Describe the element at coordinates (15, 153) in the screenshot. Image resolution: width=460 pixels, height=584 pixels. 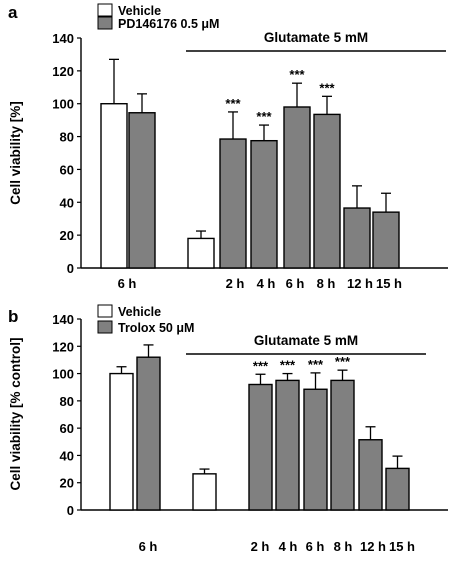
I see `y-axis-title: Cell viability [%]` at that location.